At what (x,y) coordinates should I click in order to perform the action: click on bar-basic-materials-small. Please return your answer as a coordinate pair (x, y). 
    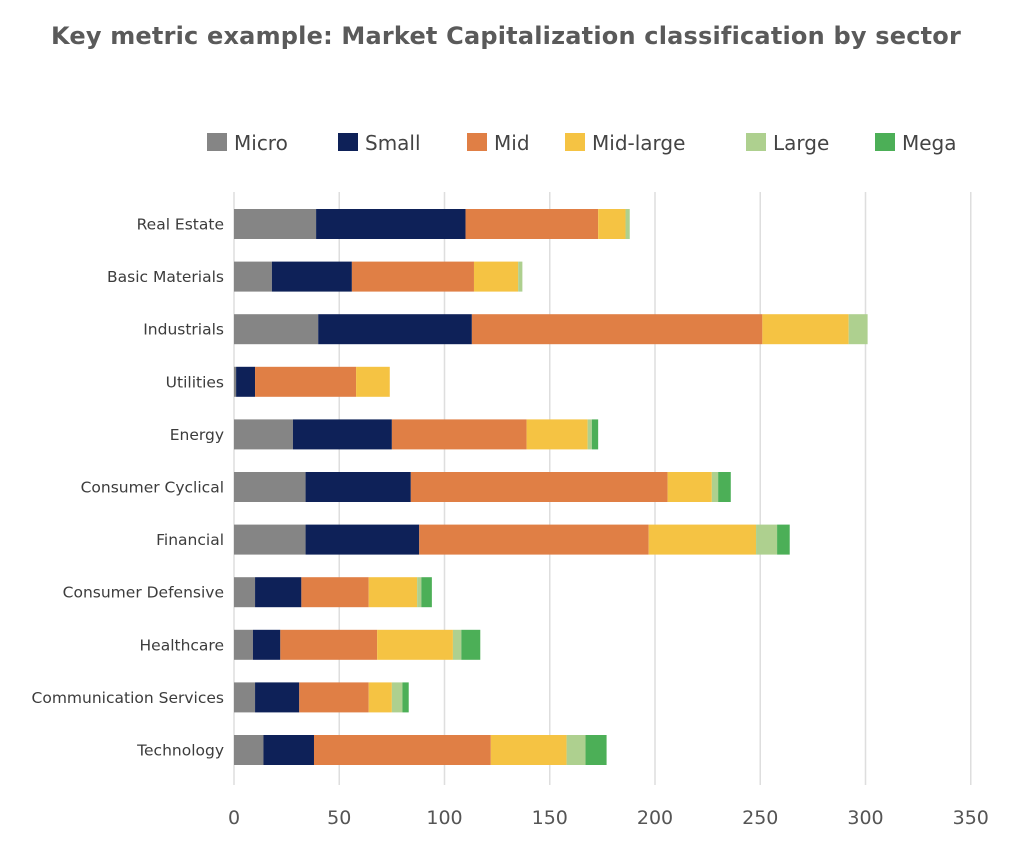
    Looking at the image, I should click on (311, 276).